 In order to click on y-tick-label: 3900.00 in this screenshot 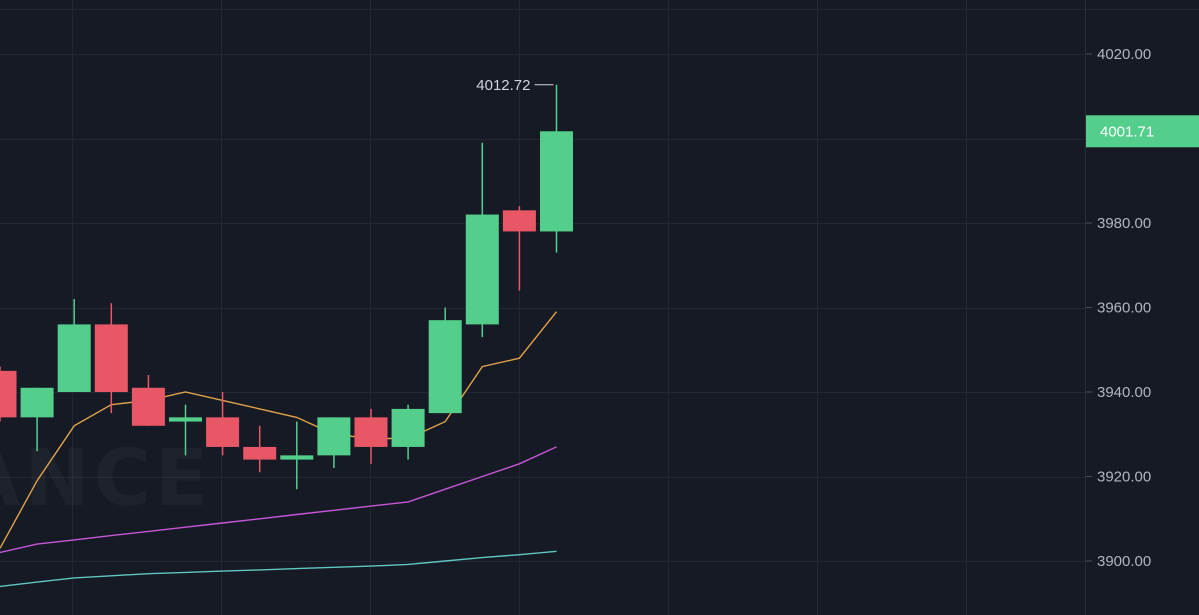, I will do `click(1124, 561)`.